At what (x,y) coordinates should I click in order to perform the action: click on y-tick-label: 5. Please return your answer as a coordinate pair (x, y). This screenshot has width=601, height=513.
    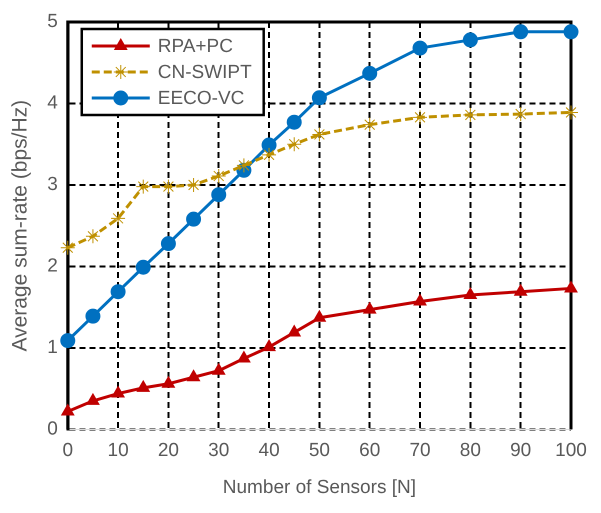
    Looking at the image, I should click on (52, 21).